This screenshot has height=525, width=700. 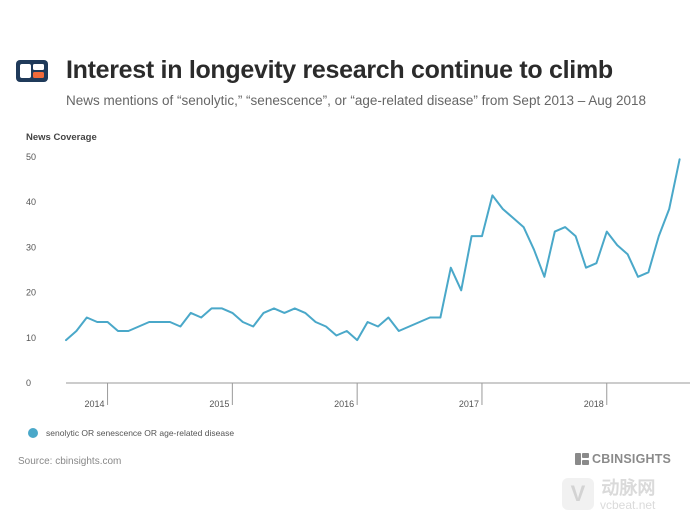 What do you see at coordinates (469, 404) in the screenshot?
I see `x-tick-label: 2017` at bounding box center [469, 404].